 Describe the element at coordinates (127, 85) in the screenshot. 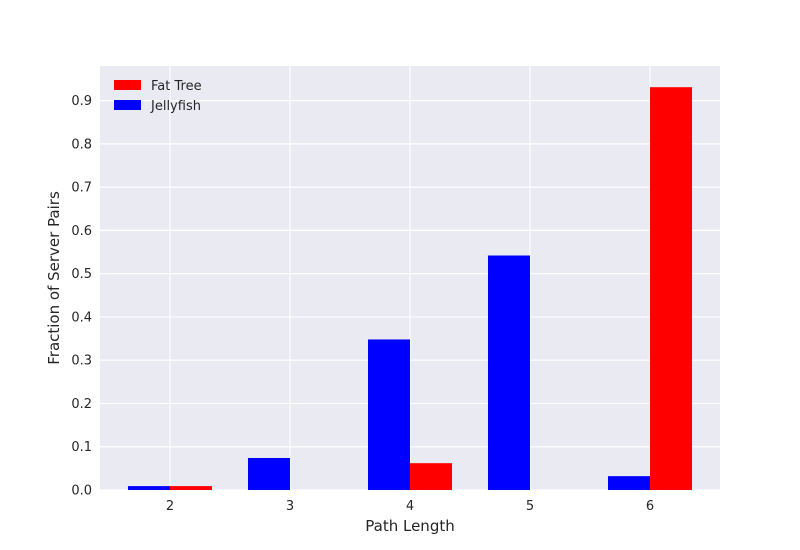

I see `legend-swatch-fat-tree` at that location.